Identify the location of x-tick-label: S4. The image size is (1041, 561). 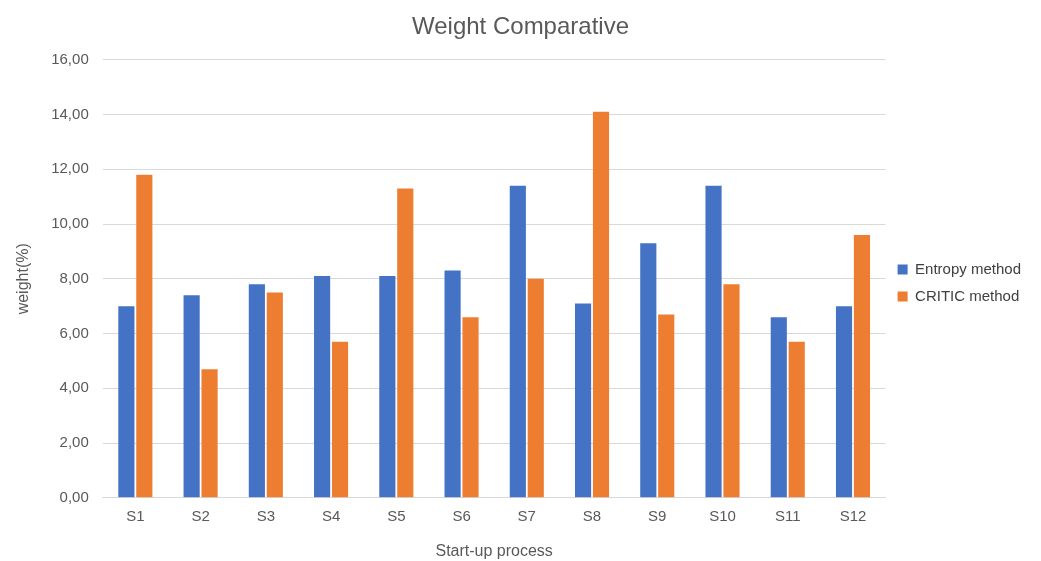
(331, 515).